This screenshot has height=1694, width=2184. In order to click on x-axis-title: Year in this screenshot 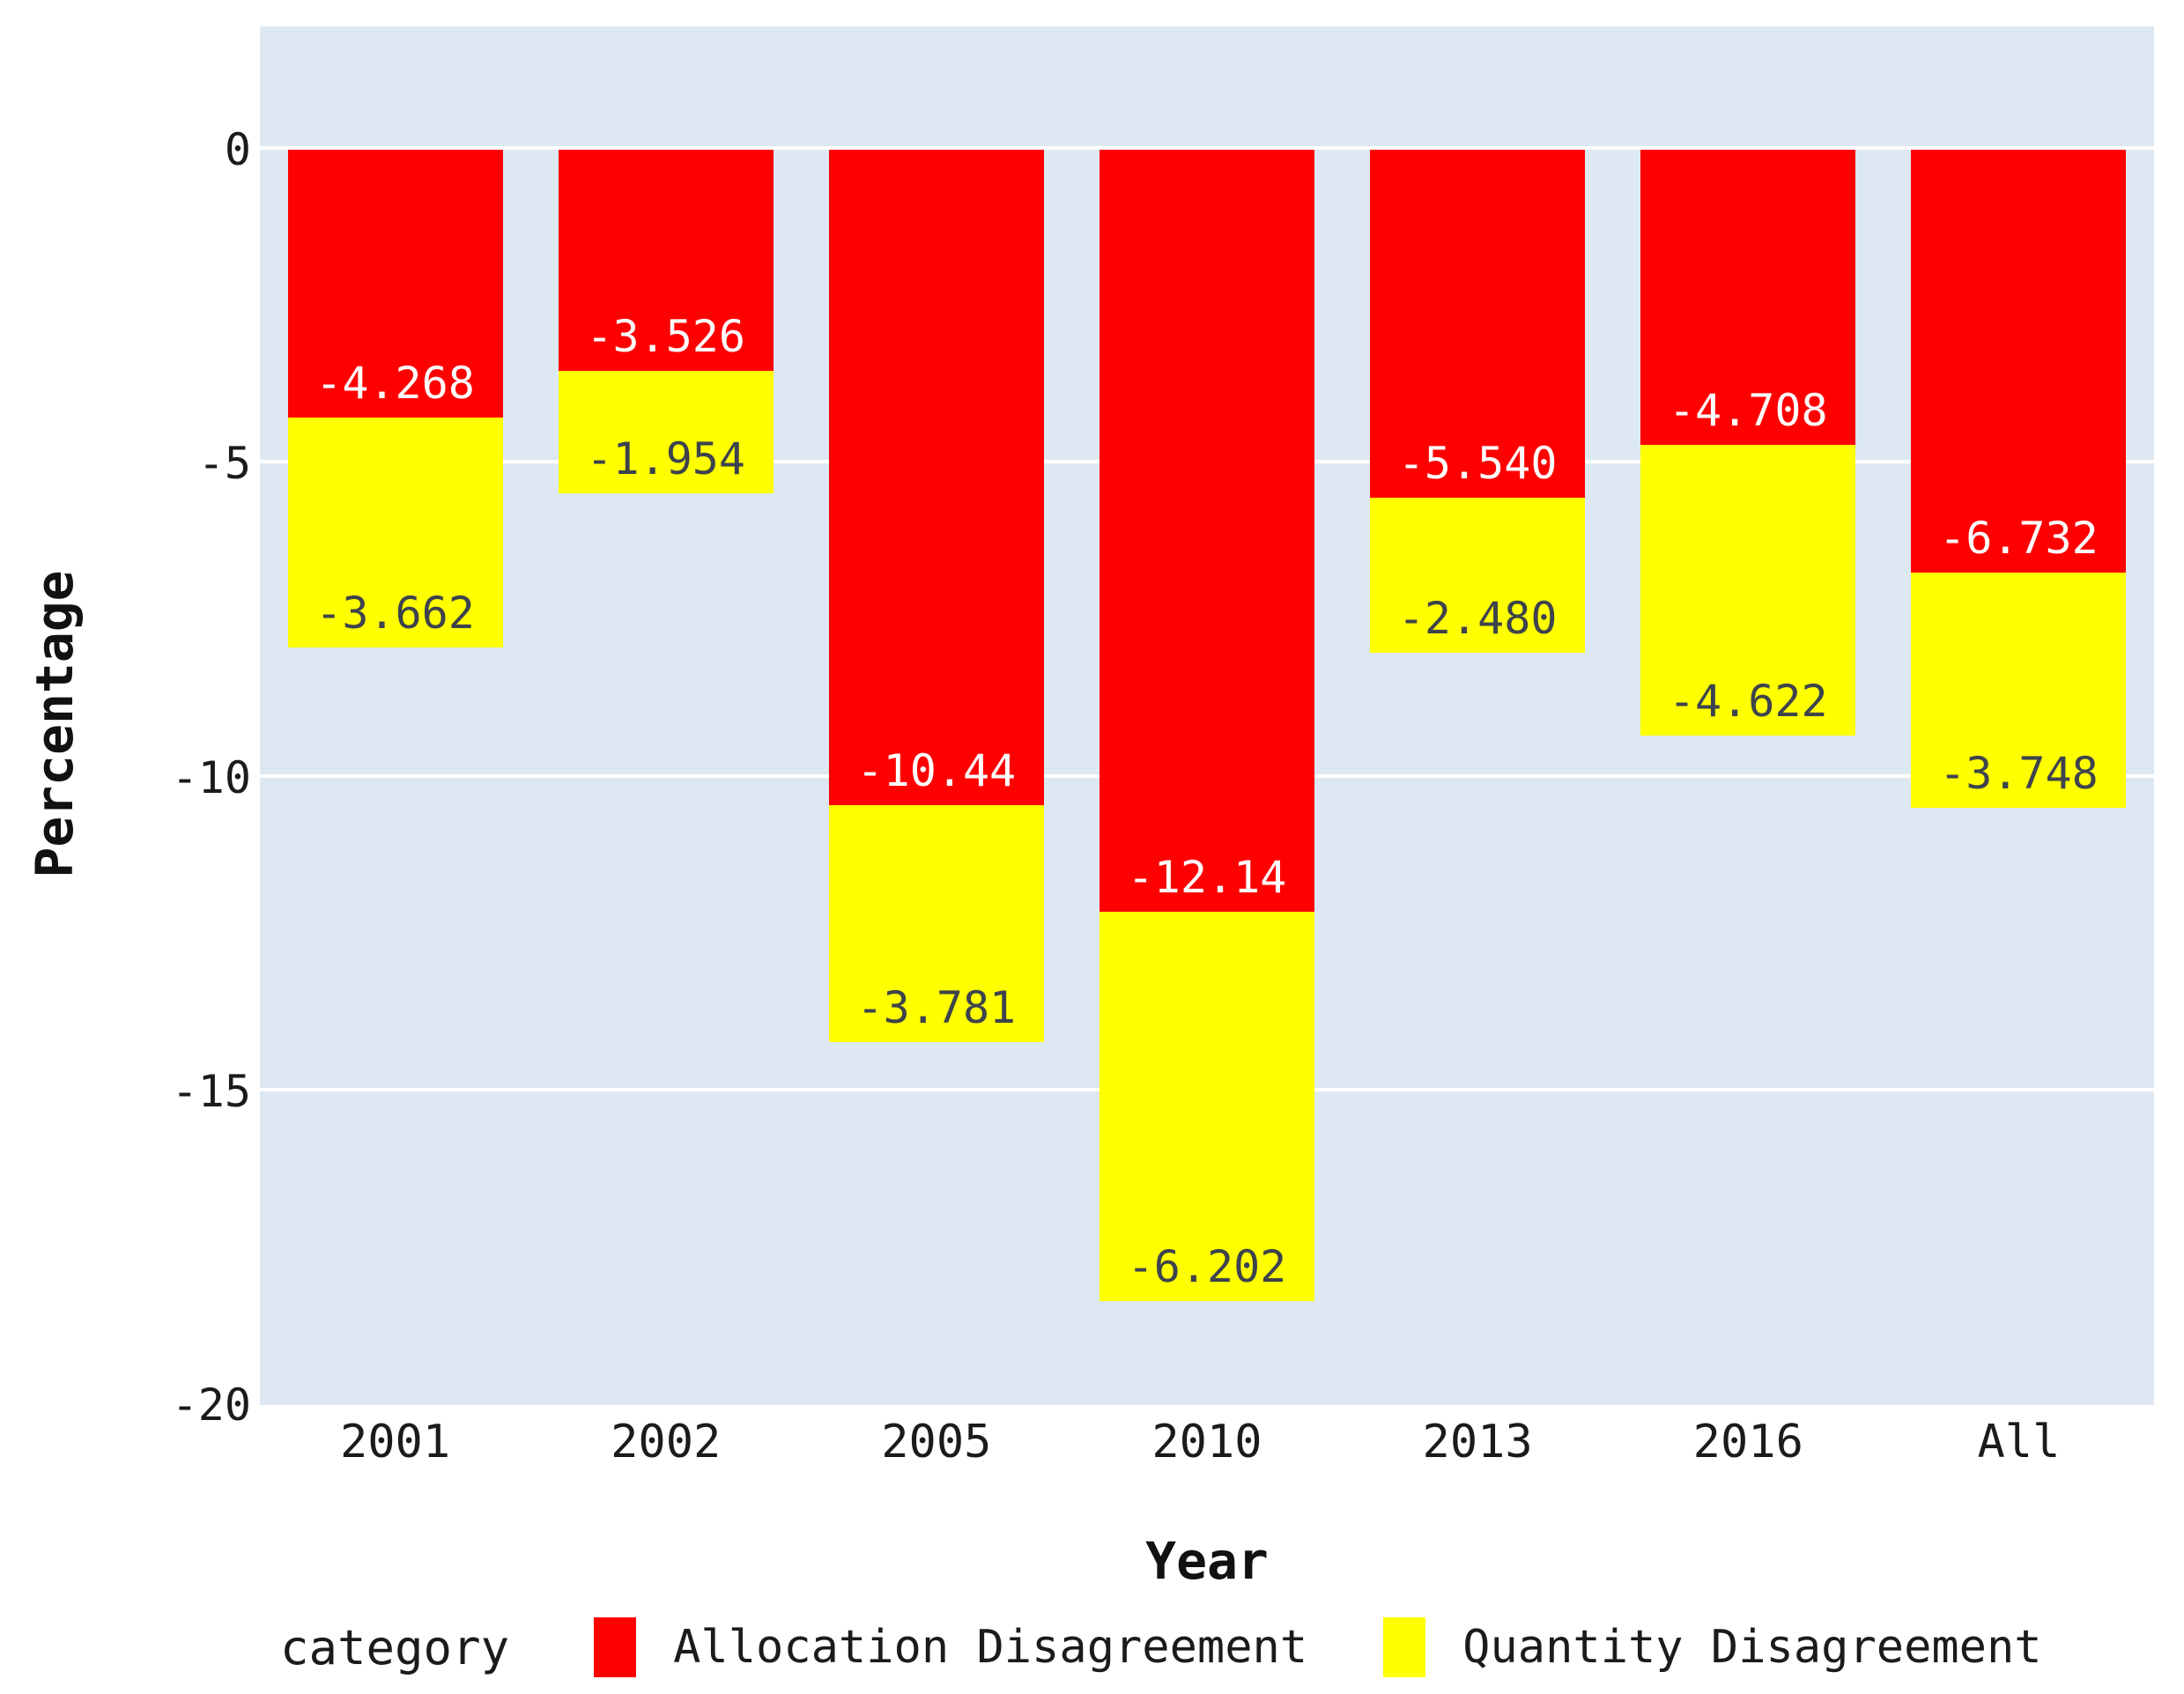, I will do `click(1207, 1561)`.